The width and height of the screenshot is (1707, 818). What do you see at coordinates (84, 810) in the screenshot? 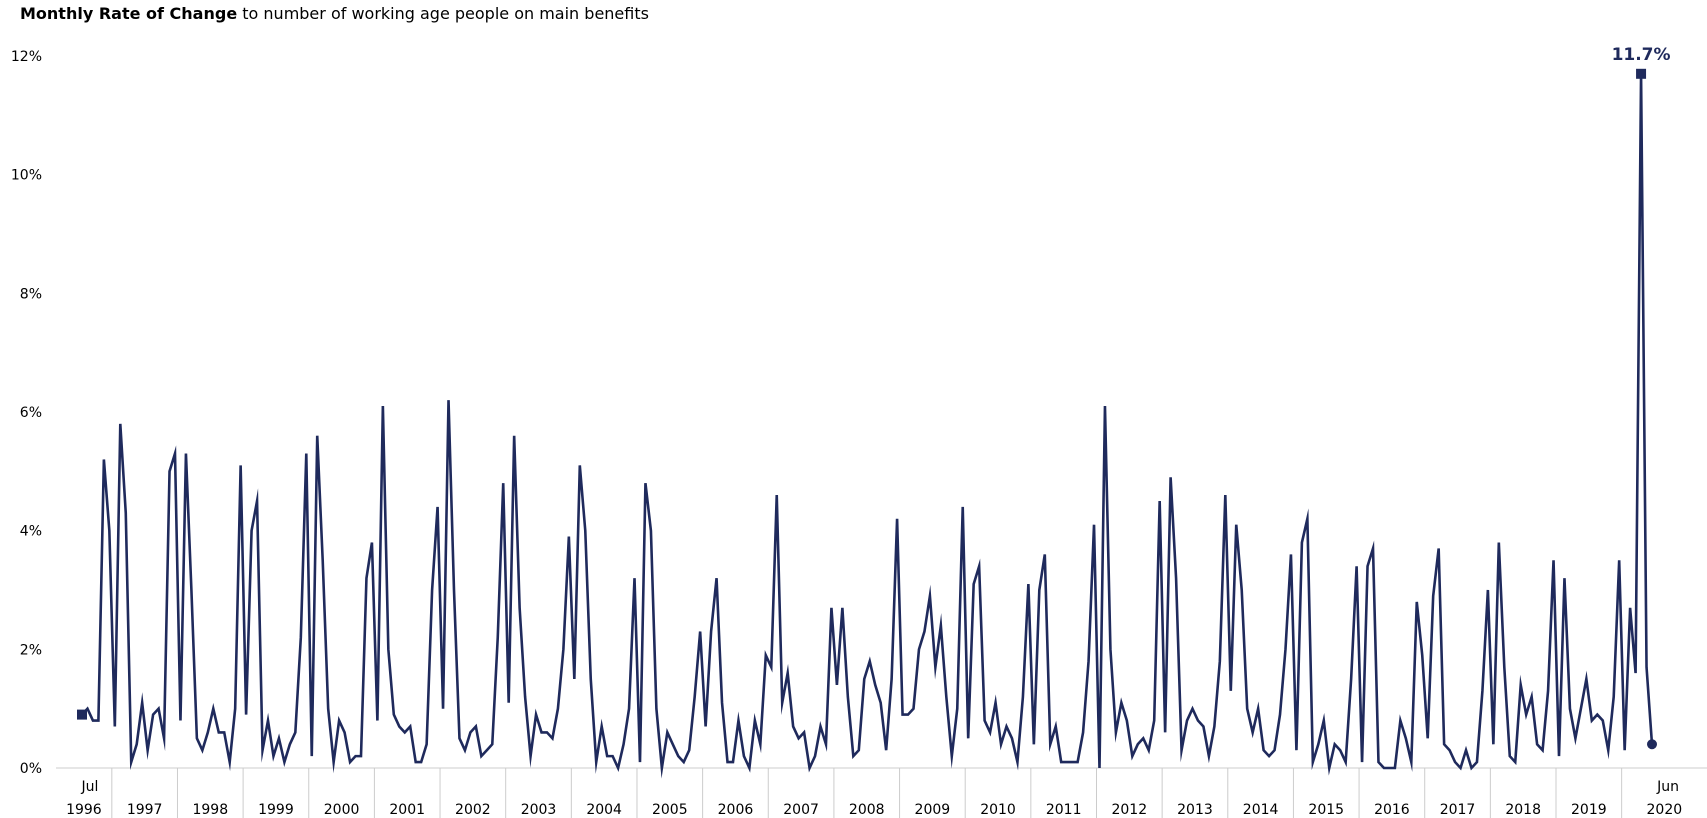
I see `x-year-label: 1996` at bounding box center [84, 810].